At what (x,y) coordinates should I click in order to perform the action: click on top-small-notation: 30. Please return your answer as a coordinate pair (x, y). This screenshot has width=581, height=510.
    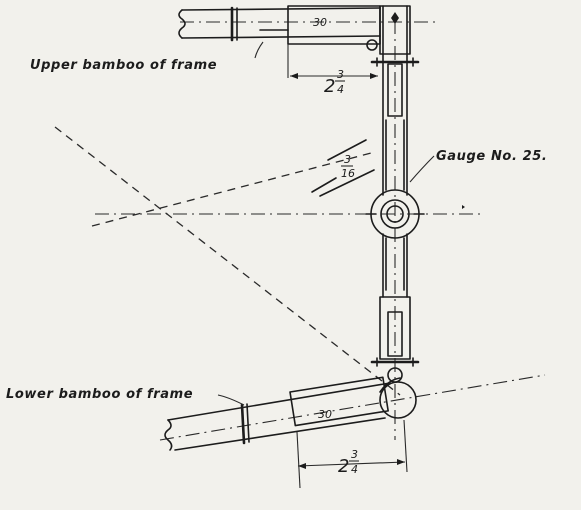
    Looking at the image, I should click on (320, 22).